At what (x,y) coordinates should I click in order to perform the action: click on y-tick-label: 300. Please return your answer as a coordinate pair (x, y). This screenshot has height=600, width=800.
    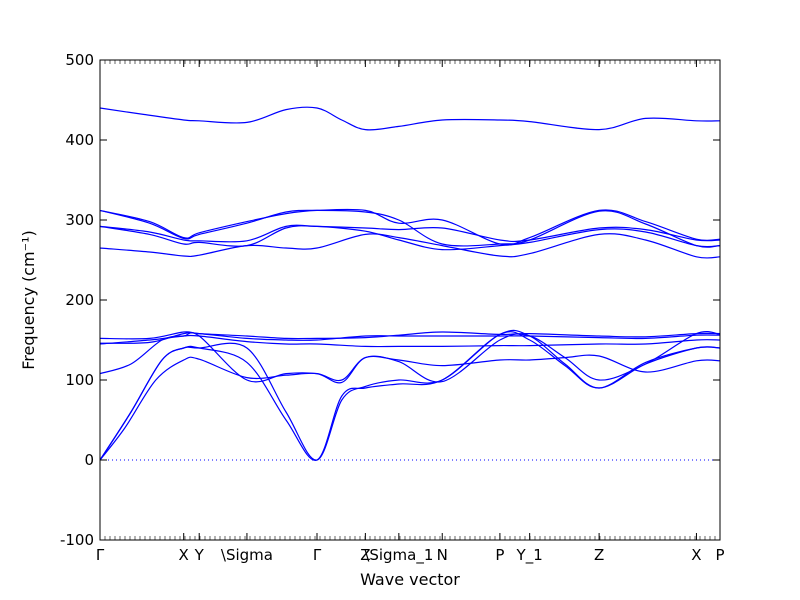
    Looking at the image, I should click on (79, 220).